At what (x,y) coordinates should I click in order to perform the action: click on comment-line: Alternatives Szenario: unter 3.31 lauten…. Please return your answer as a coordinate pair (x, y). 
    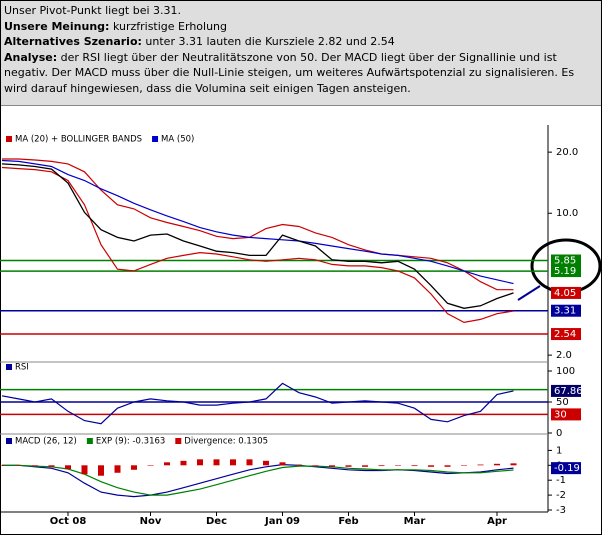
    Looking at the image, I should click on (301, 42).